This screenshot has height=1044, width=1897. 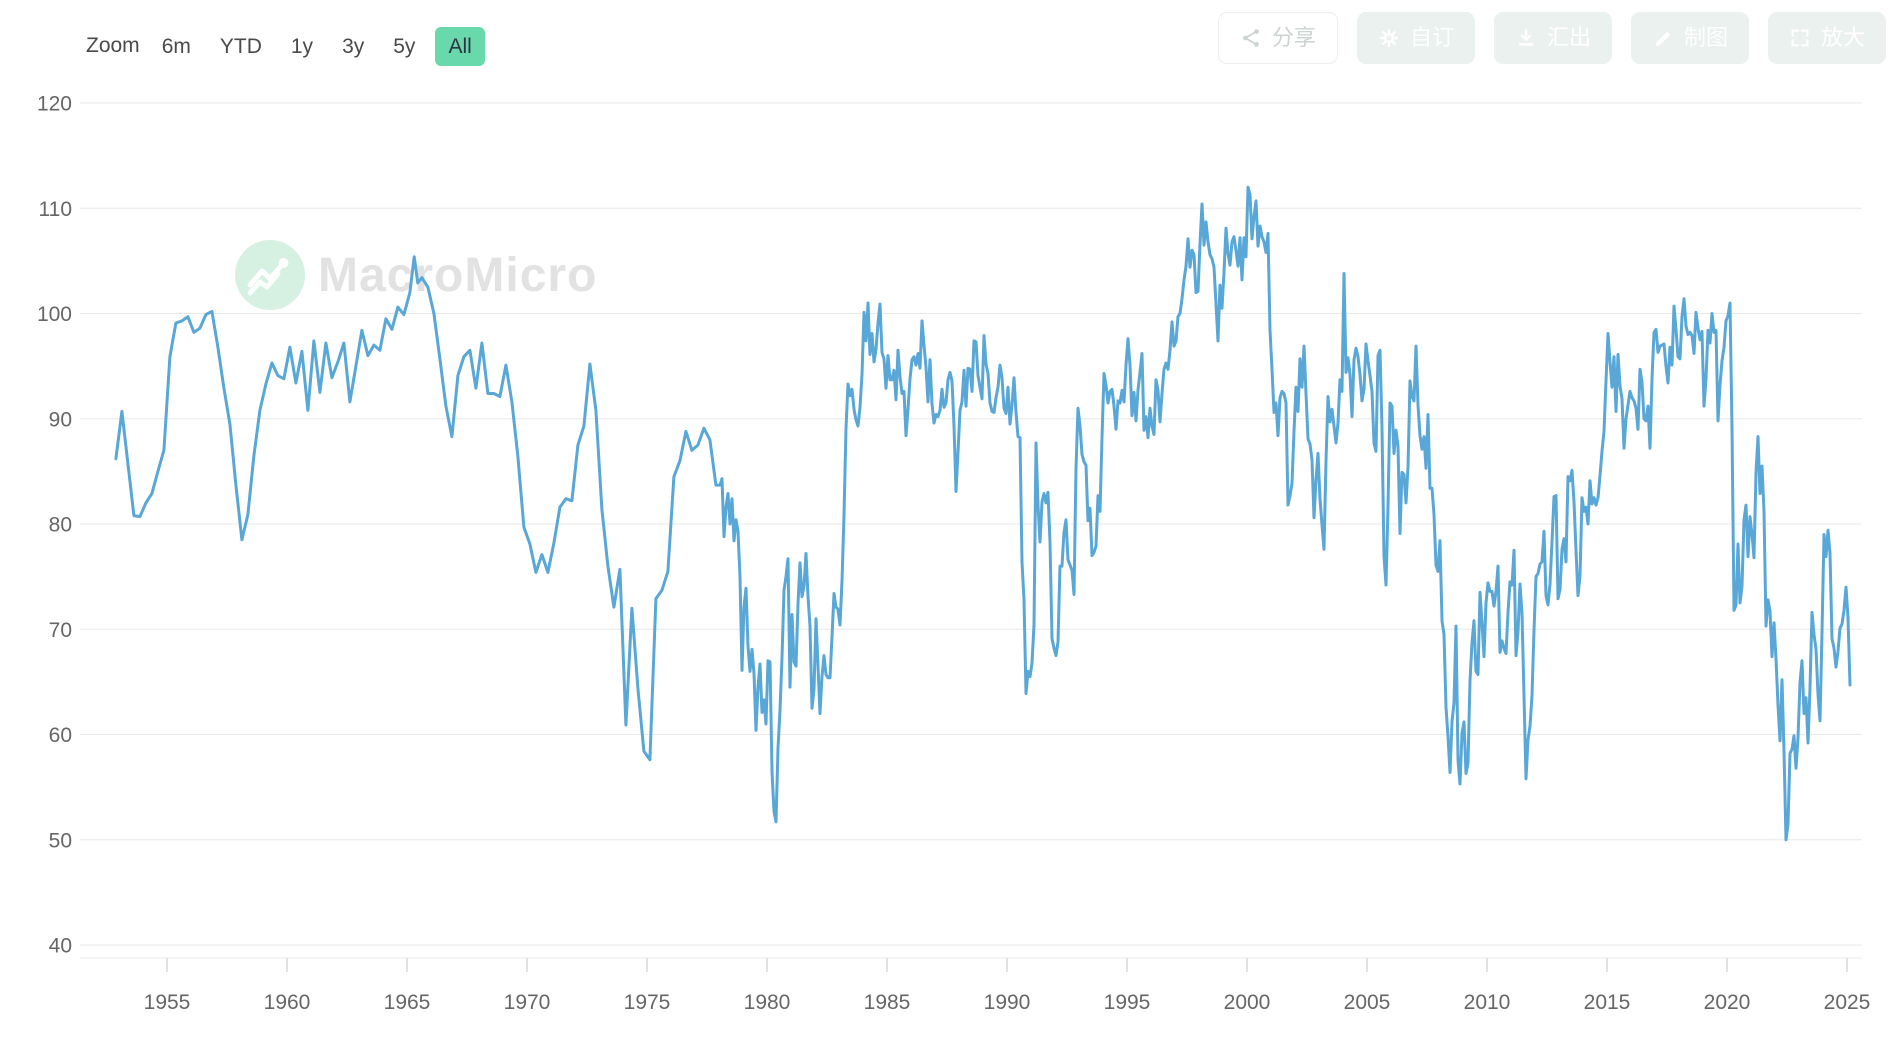 I want to click on x-axis-label-1990: 1990, so click(x=1007, y=1002).